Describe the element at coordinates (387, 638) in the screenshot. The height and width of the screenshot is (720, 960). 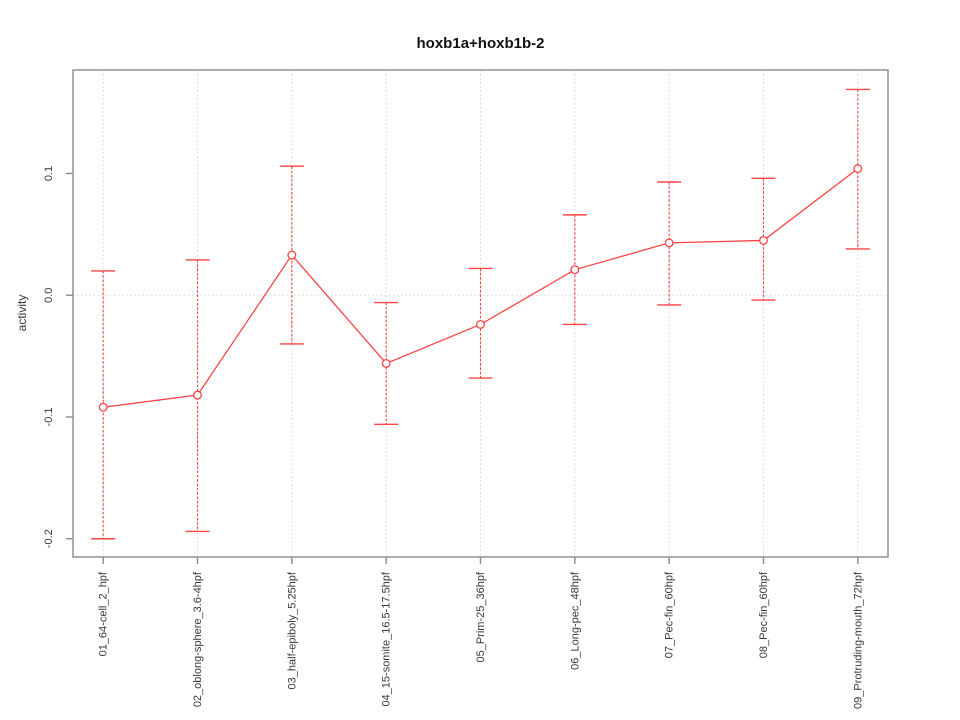
I see `x-tick-label: 04_15-somite_16.5-17.5hpf` at that location.